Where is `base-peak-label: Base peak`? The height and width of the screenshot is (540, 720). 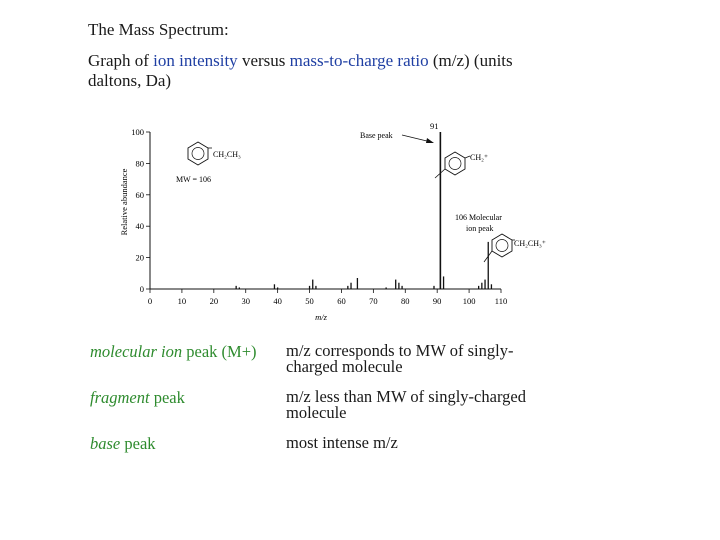 base-peak-label: Base peak is located at coordinates (376, 135).